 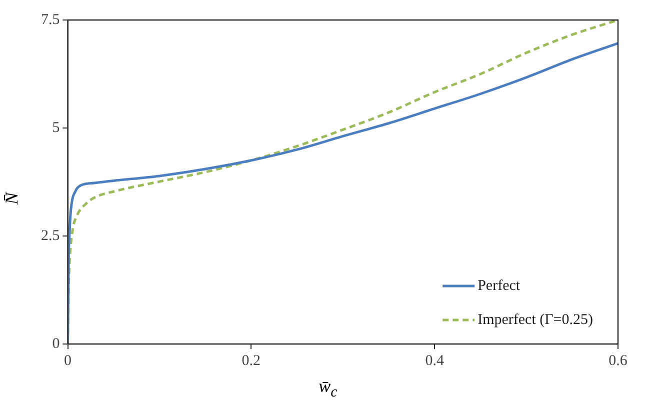 What do you see at coordinates (499, 286) in the screenshot?
I see `legend-label: Perfect` at bounding box center [499, 286].